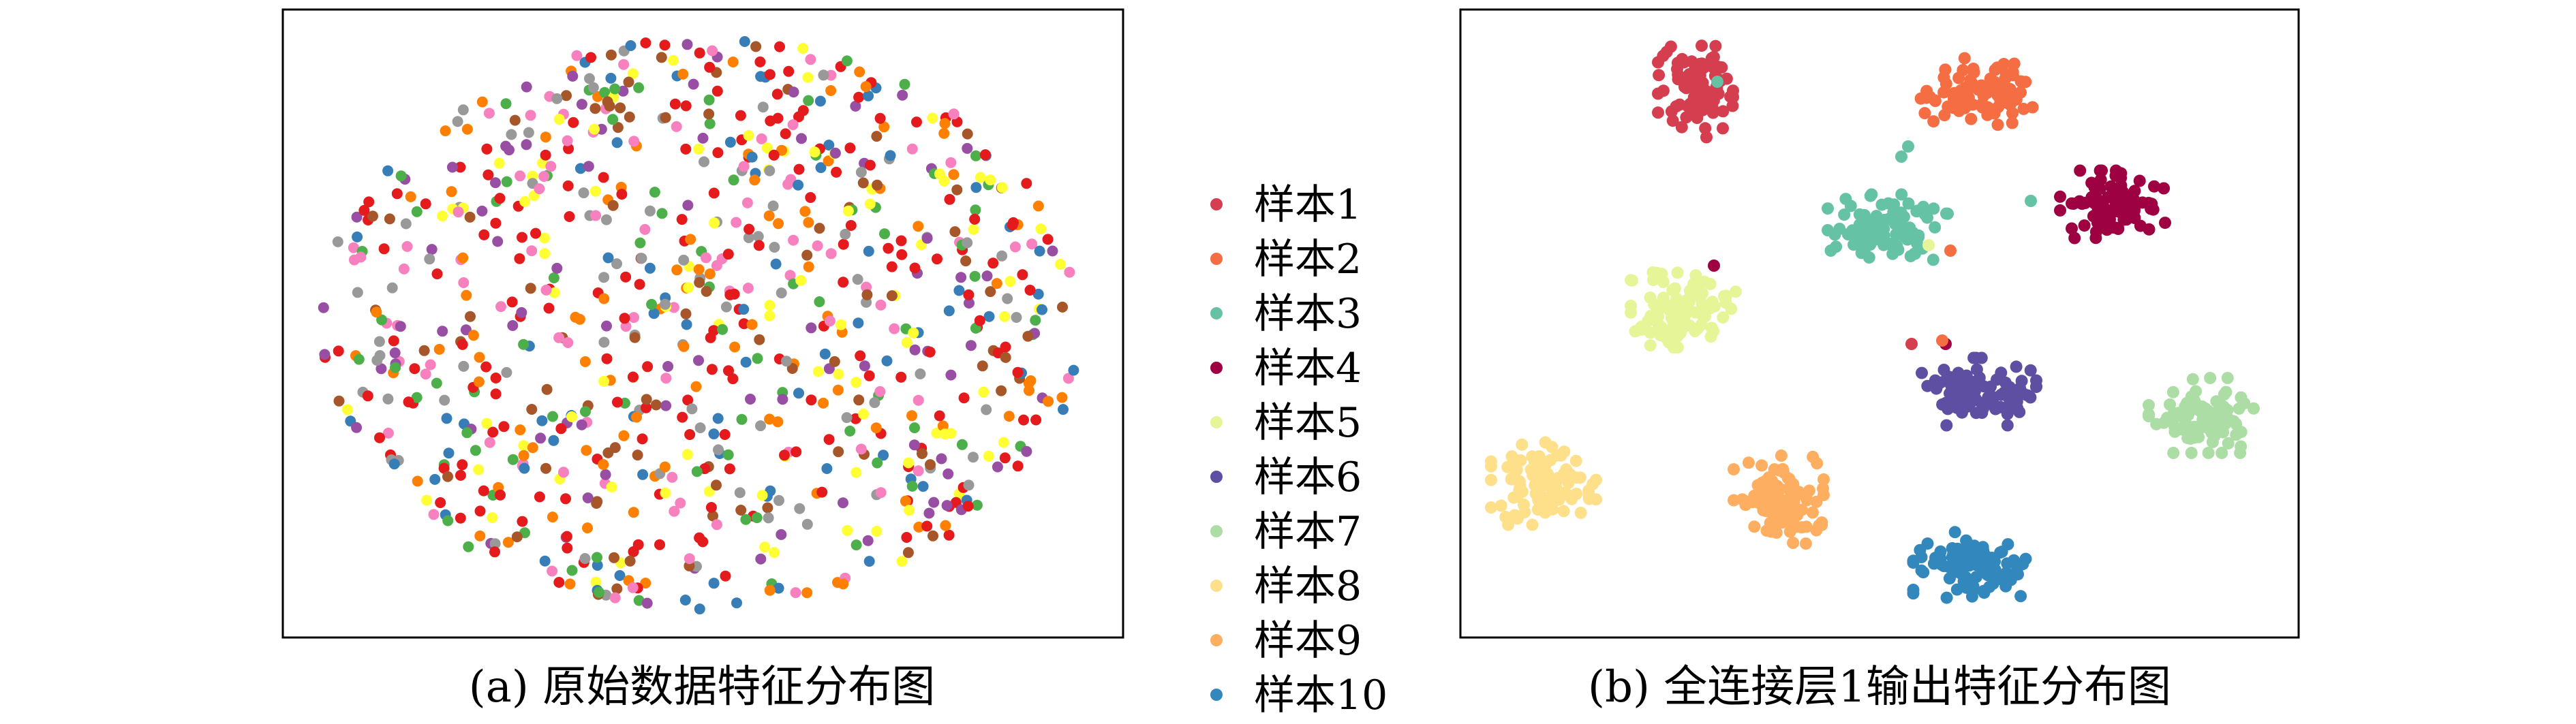 The width and height of the screenshot is (2576, 724). I want to click on legend-label-7: 样本7, so click(1308, 532).